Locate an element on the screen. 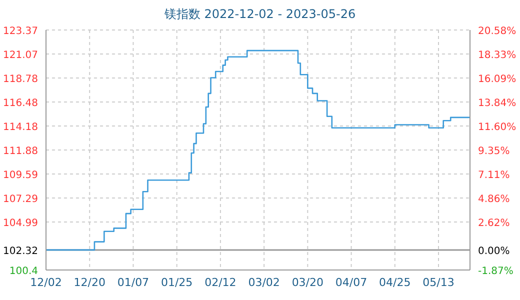  y-tick-label: 116.48 is located at coordinates (20, 103).